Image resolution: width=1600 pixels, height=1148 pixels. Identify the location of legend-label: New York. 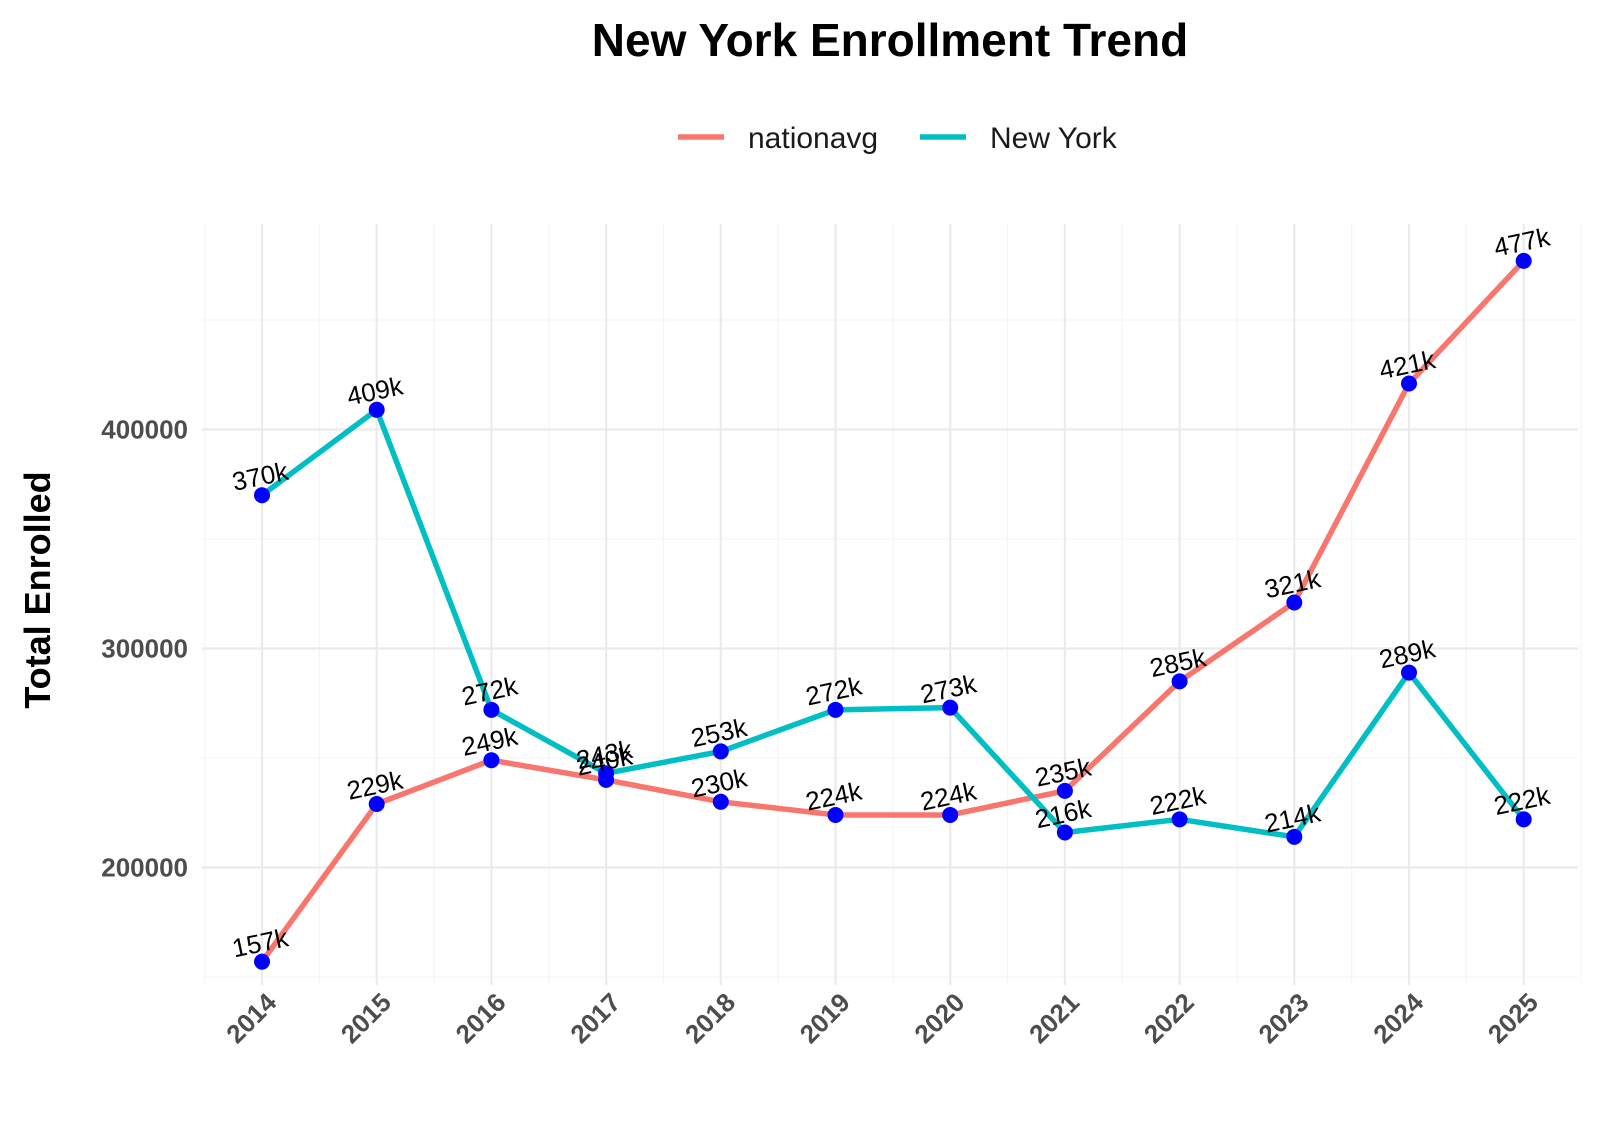
(1054, 138).